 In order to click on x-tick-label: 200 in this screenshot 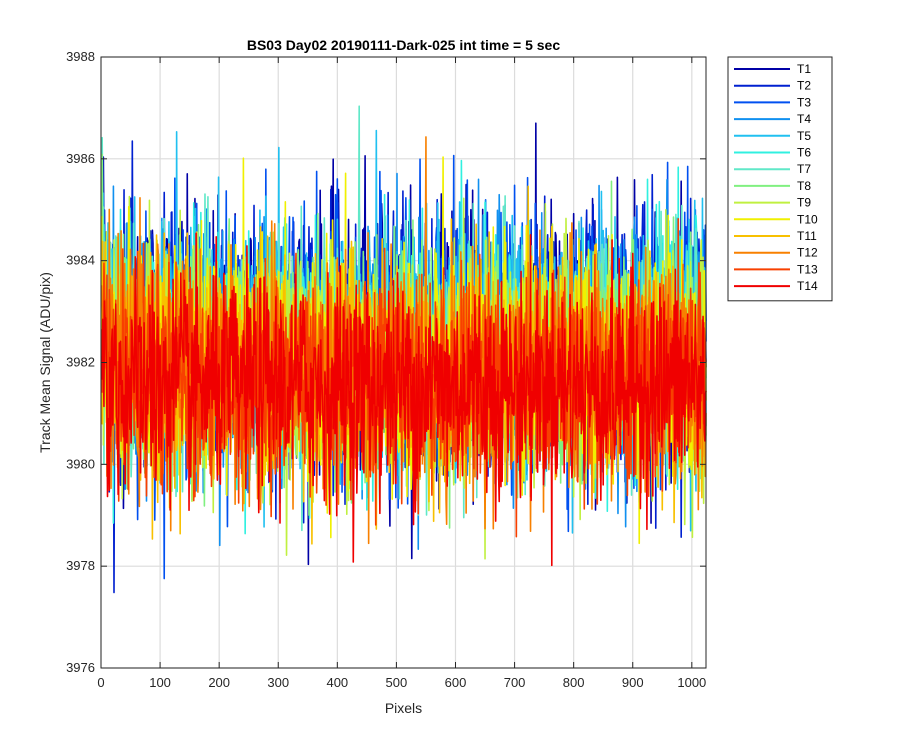, I will do `click(219, 682)`.